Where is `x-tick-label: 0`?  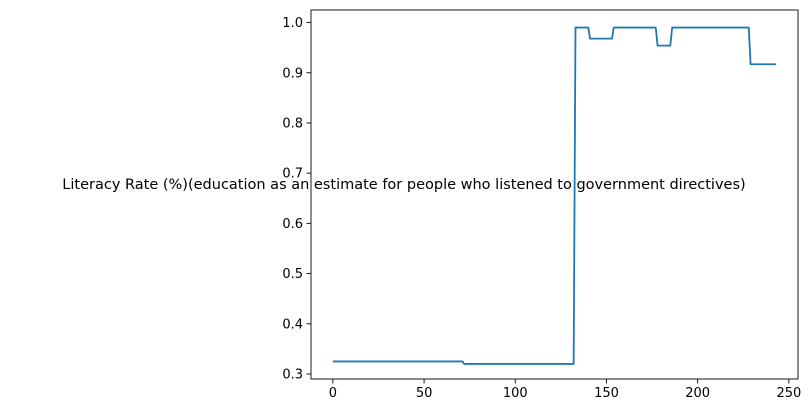 x-tick-label: 0 is located at coordinates (333, 393).